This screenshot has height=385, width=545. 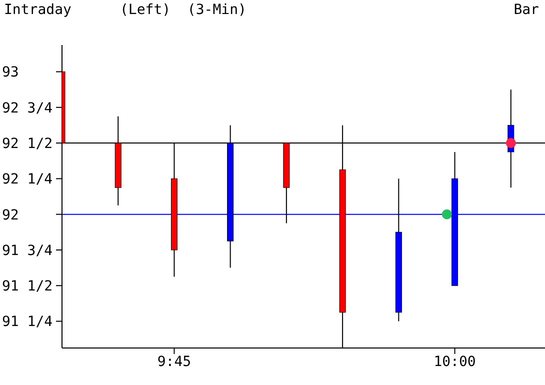 I want to click on y-tick-label: 92 3/4, so click(x=27, y=108).